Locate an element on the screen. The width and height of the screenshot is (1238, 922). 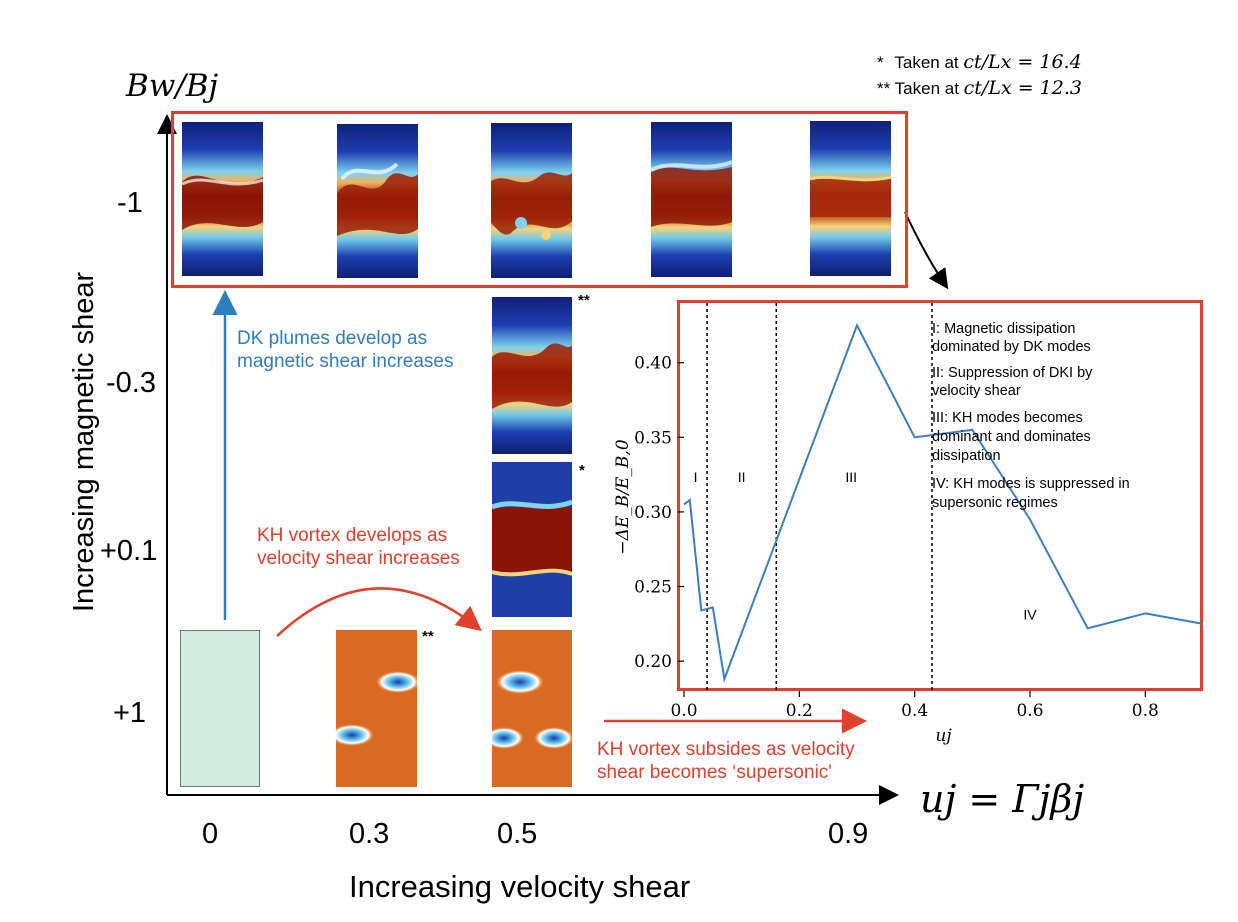
top-row-frame is located at coordinates (539, 199).